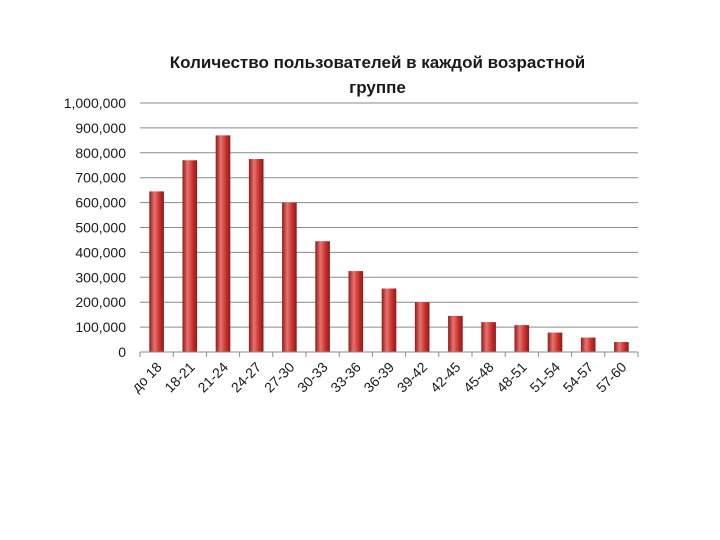  What do you see at coordinates (212, 377) in the screenshot?
I see `x-tick-label: 21-24` at bounding box center [212, 377].